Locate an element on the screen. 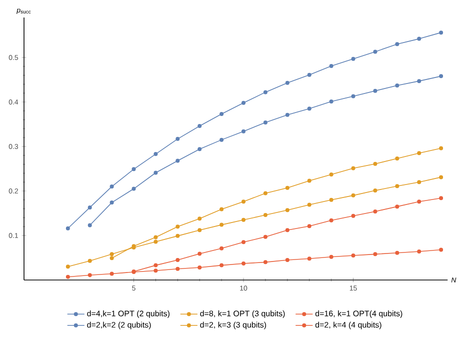 The image size is (474, 337). legend-label: d=8, k=1 OPT (3 qubits) is located at coordinates (242, 314).